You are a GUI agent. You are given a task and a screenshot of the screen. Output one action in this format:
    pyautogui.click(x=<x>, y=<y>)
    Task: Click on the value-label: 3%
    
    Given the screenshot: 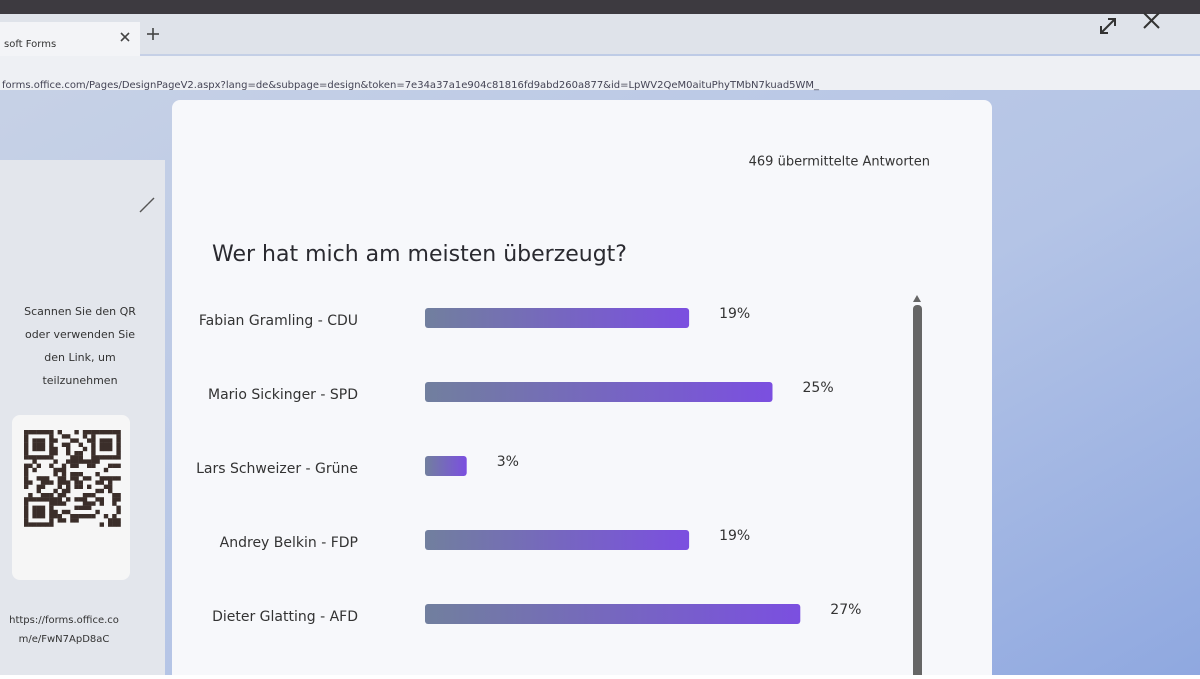 What is the action you would take?
    pyautogui.click(x=508, y=462)
    